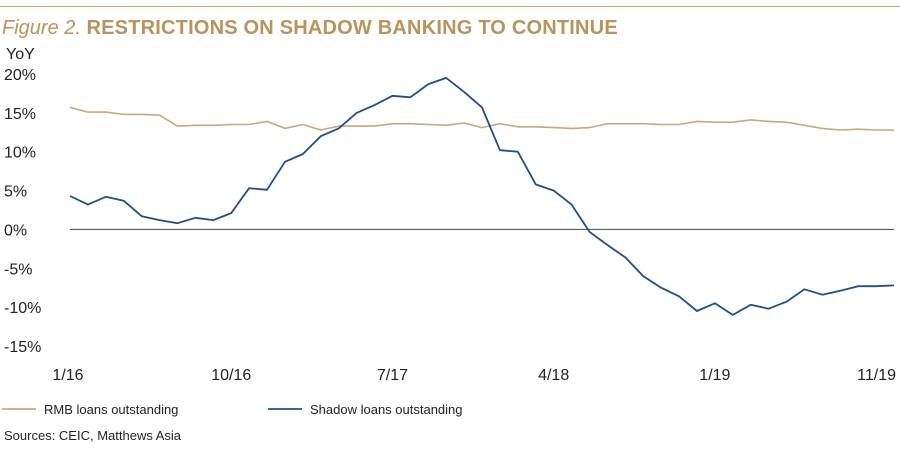 The width and height of the screenshot is (900, 457). What do you see at coordinates (481, 118) in the screenshot?
I see `rmb-loans-line` at bounding box center [481, 118].